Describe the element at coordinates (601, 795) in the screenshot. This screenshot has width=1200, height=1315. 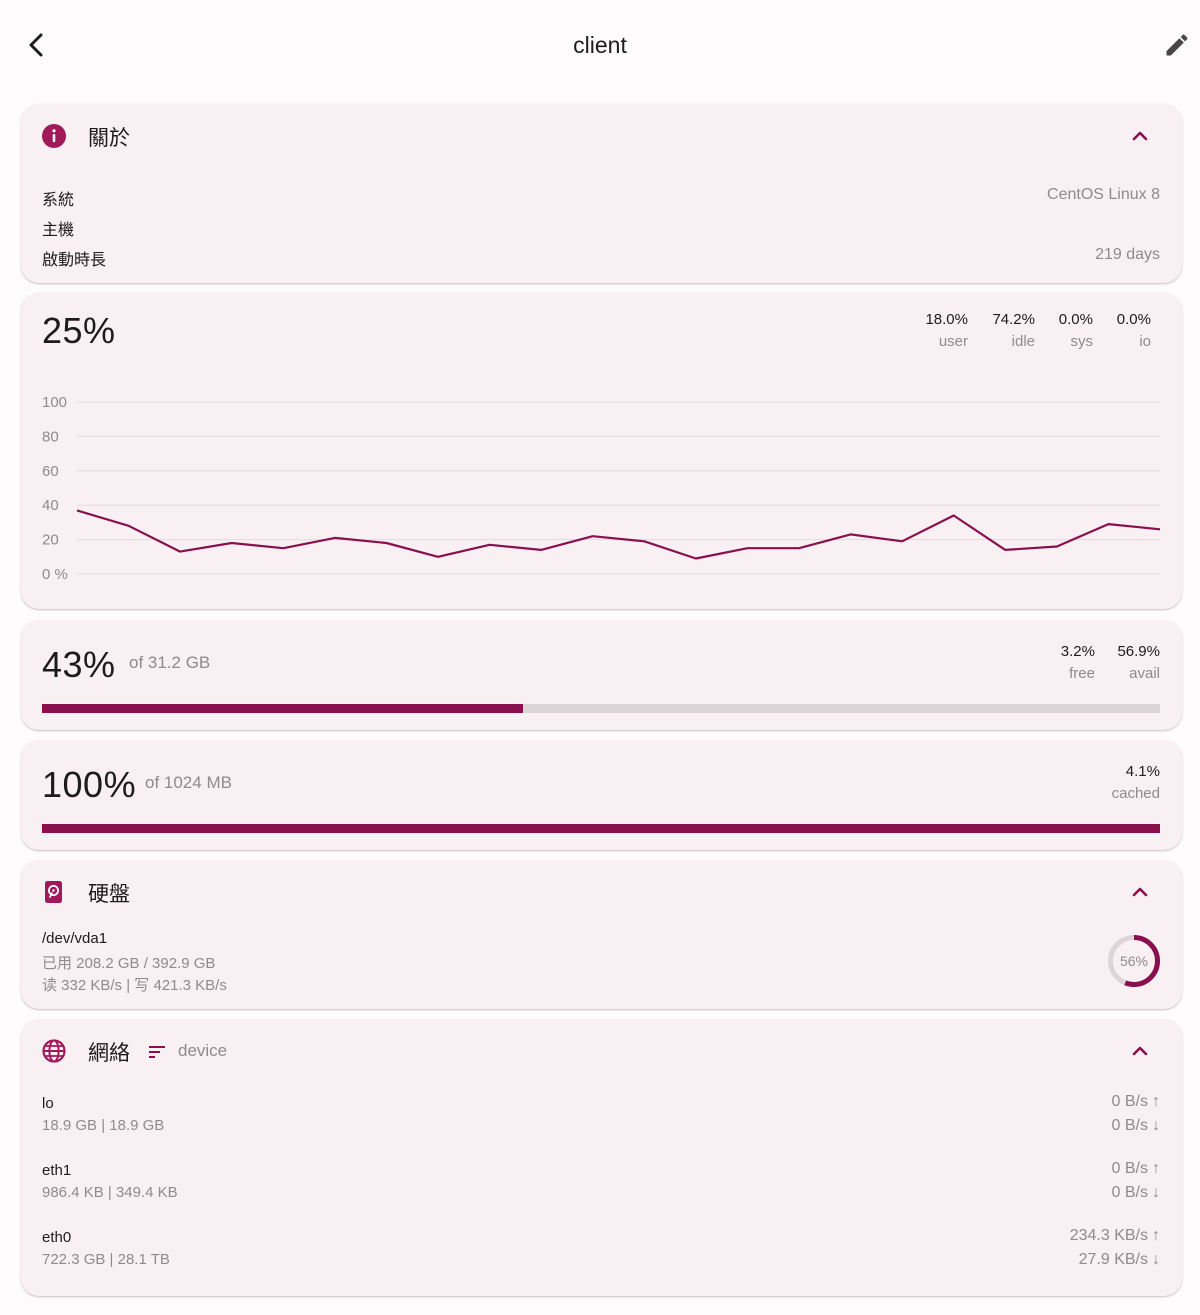
I see `swap-card: 100% of 1024 MB 4.1% cached` at that location.